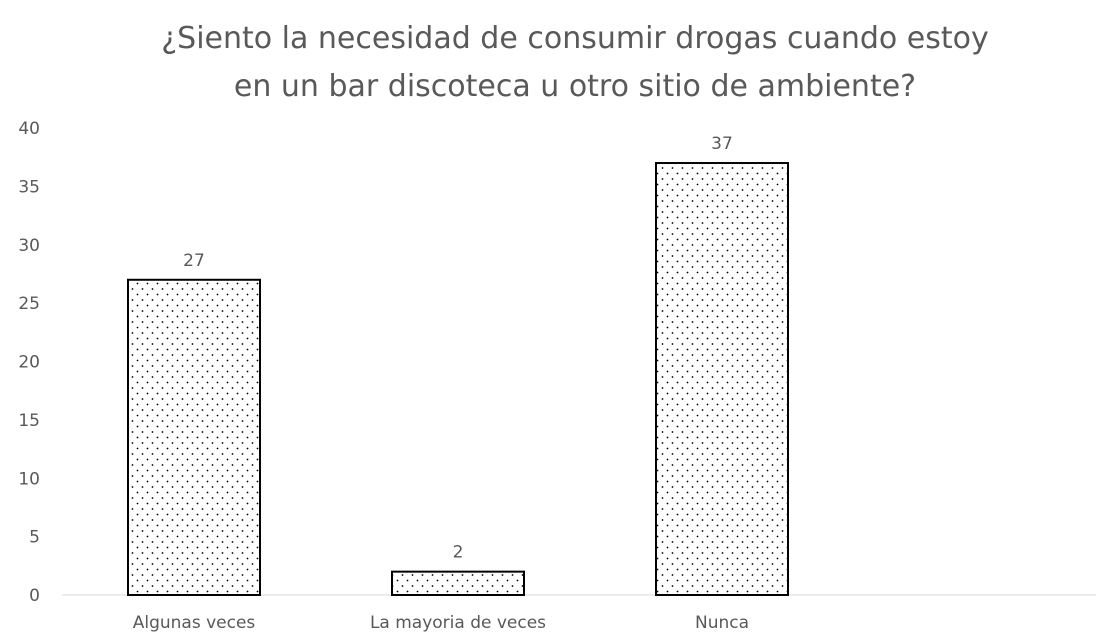  I want to click on y-tick-label: 15, so click(29, 421).